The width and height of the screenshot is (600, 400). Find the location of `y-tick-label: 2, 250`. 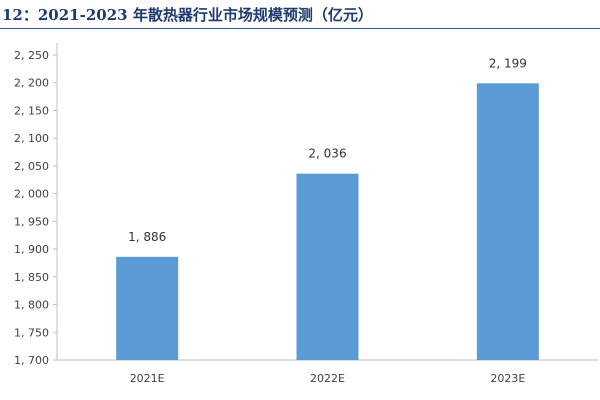

y-tick-label: 2, 250 is located at coordinates (31, 55).